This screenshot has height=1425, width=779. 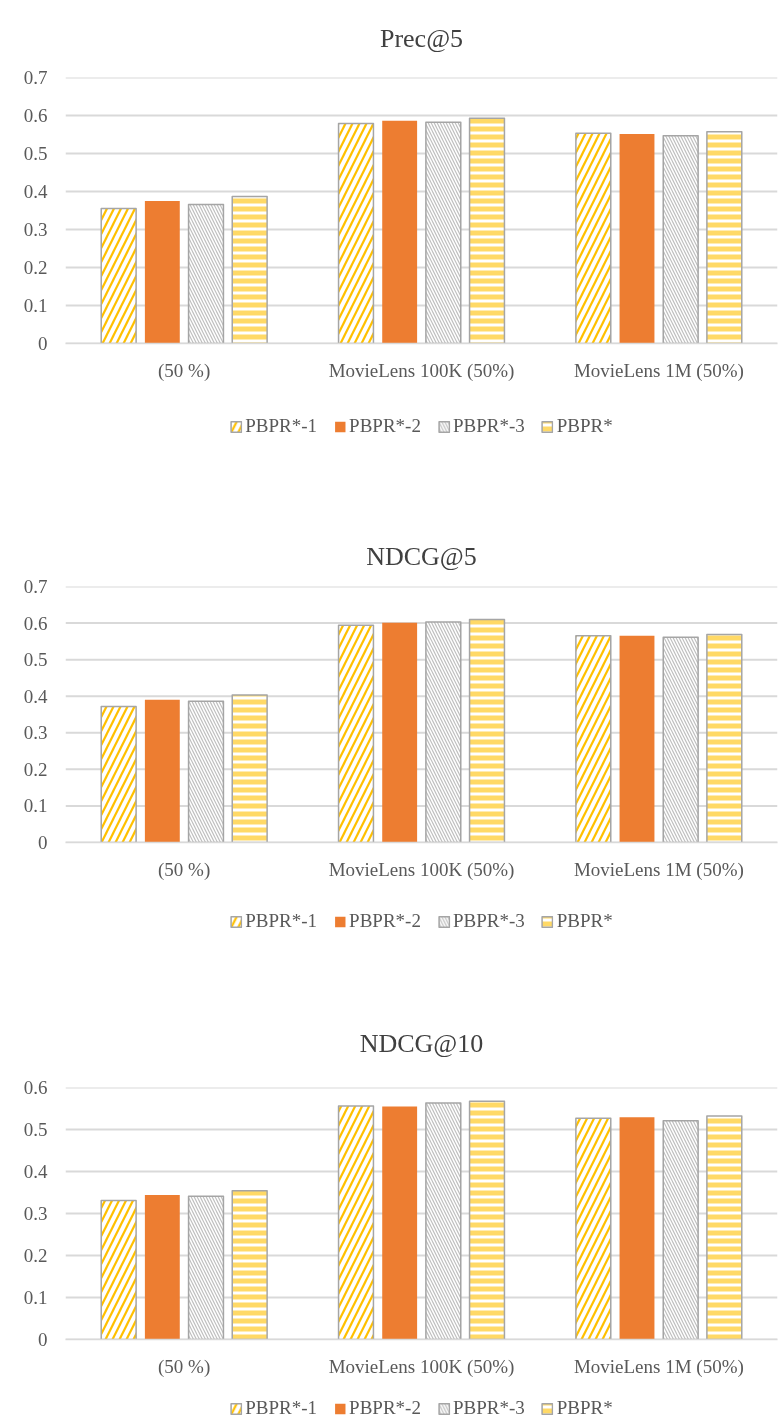 What do you see at coordinates (421, 556) in the screenshot?
I see `chart-title: NDCG@5` at bounding box center [421, 556].